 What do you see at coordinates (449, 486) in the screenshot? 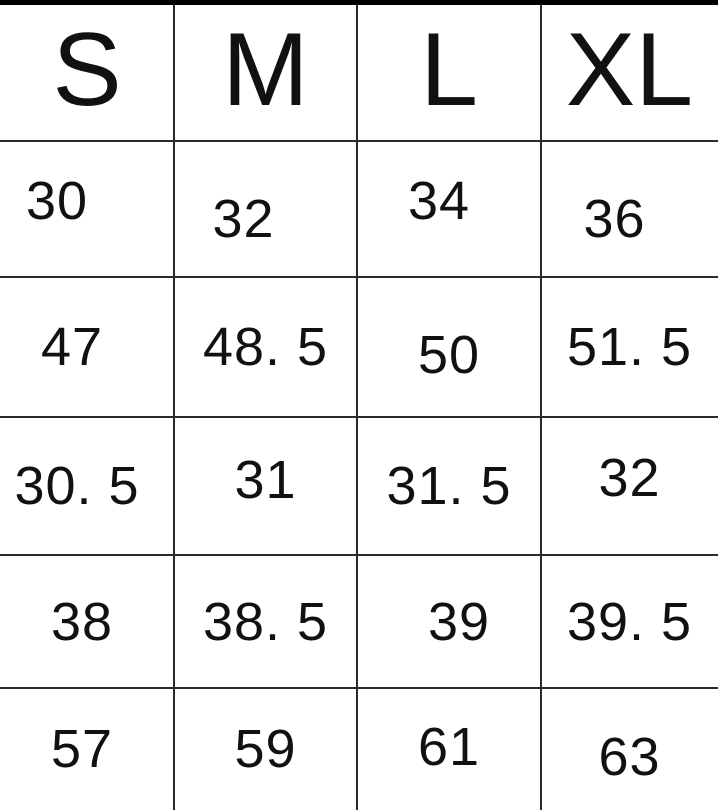
I see `table-cell: 31. 5` at bounding box center [449, 486].